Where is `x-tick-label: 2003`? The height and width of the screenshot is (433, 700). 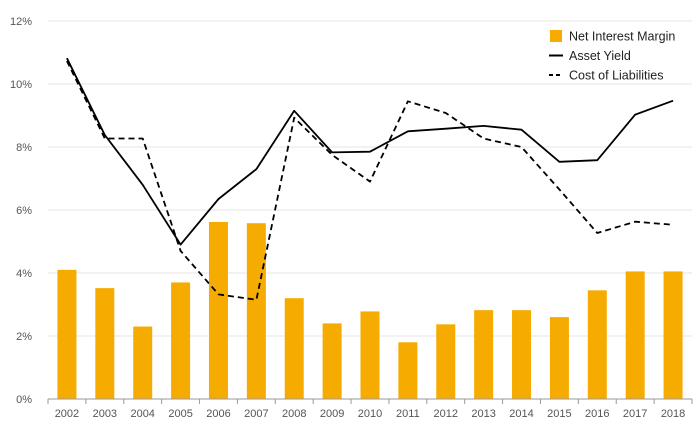
x-tick-label: 2003 is located at coordinates (105, 414).